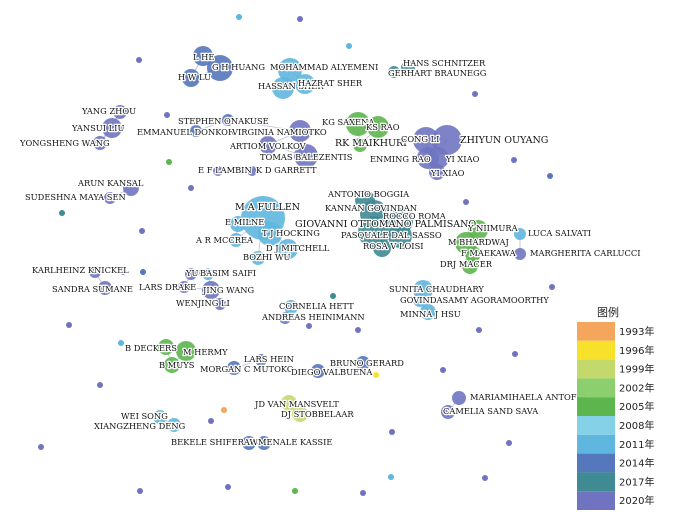 The height and width of the screenshot is (518, 700). What do you see at coordinates (205, 273) in the screenshot?
I see `author-label-yurui-li: YURUI LI` at bounding box center [205, 273].